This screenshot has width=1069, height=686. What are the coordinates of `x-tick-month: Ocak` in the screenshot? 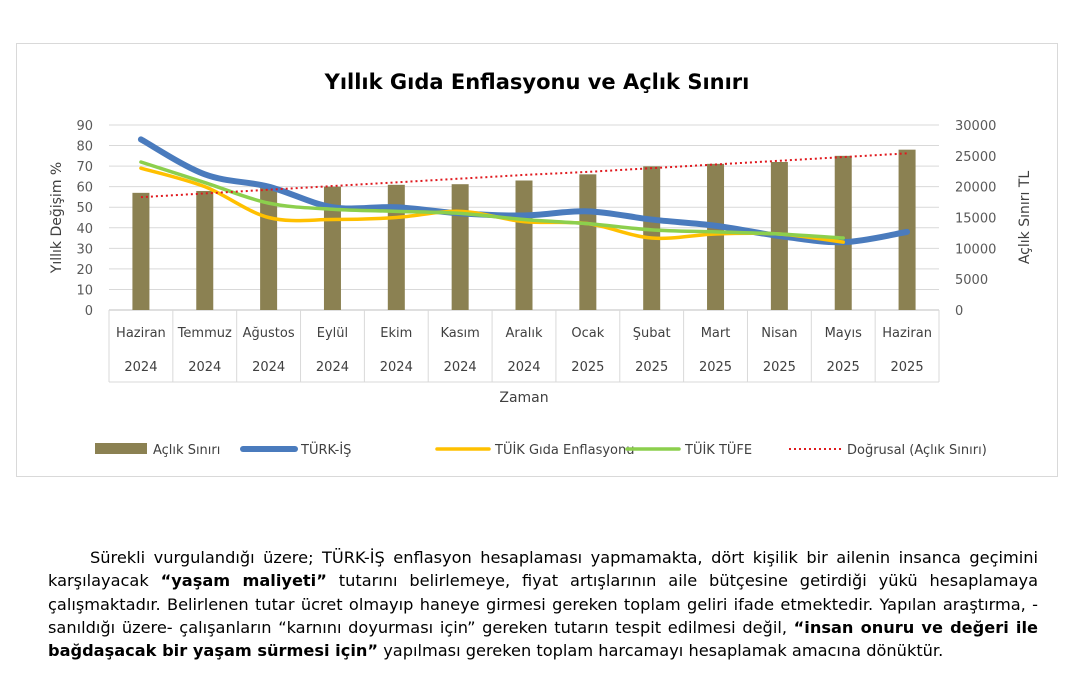 It's located at (587, 333).